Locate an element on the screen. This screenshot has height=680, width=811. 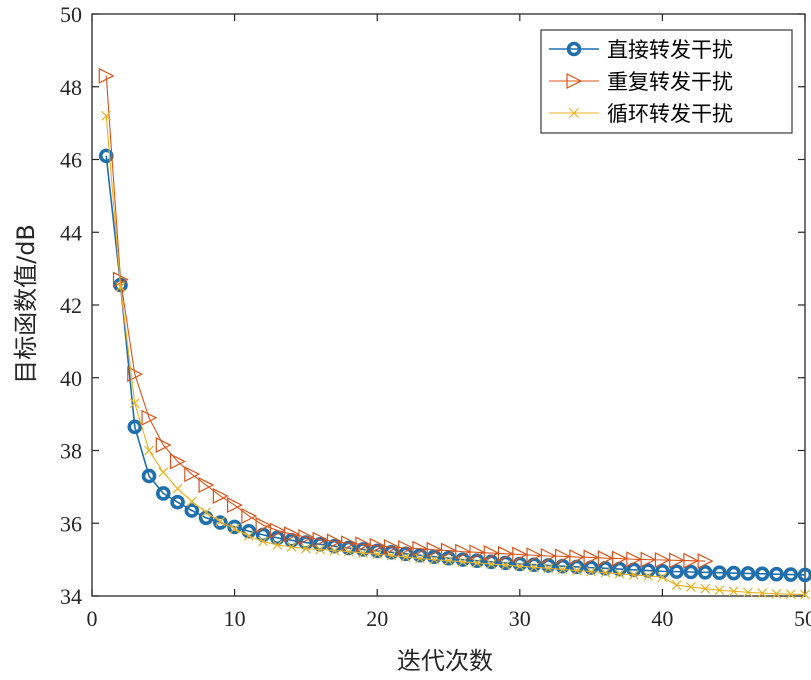
legend-entry-3: 循环转发干扰 is located at coordinates (641, 114).